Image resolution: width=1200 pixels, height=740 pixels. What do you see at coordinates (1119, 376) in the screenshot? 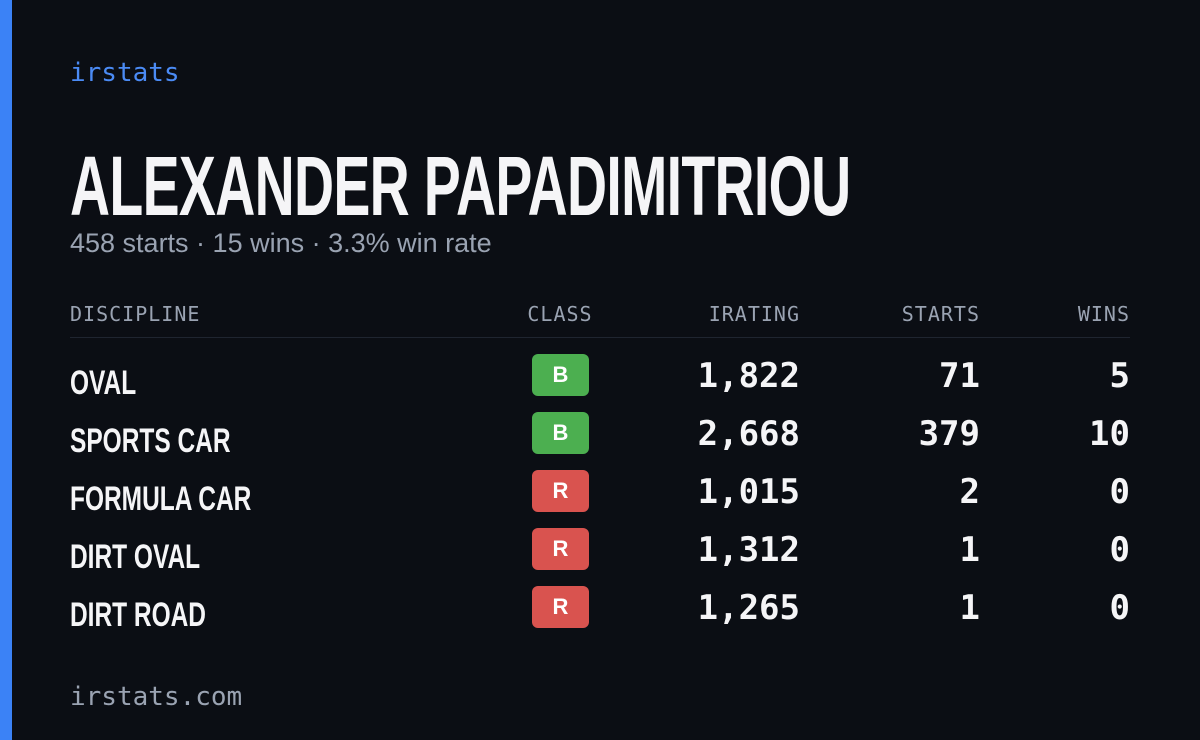
I see `wins: 5` at bounding box center [1119, 376].